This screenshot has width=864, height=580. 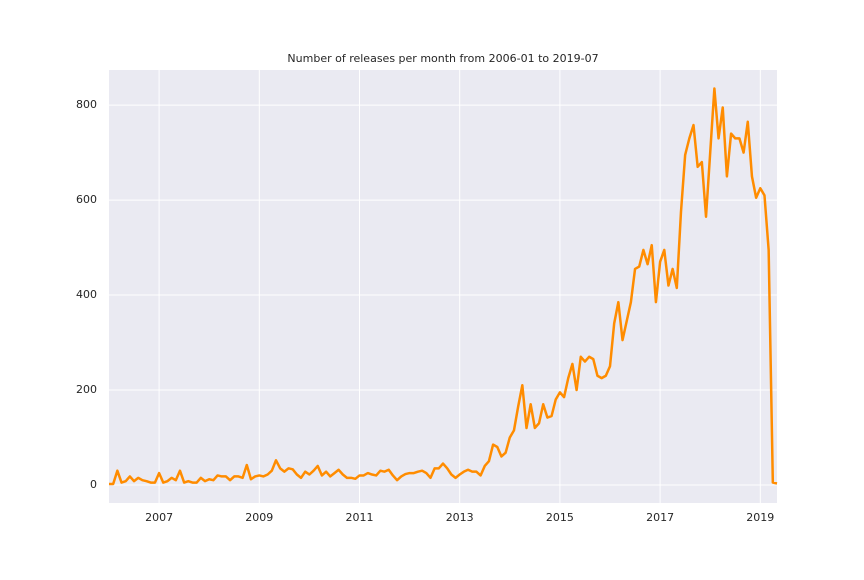 What do you see at coordinates (560, 517) in the screenshot?
I see `x-tick-label: 2015` at bounding box center [560, 517].